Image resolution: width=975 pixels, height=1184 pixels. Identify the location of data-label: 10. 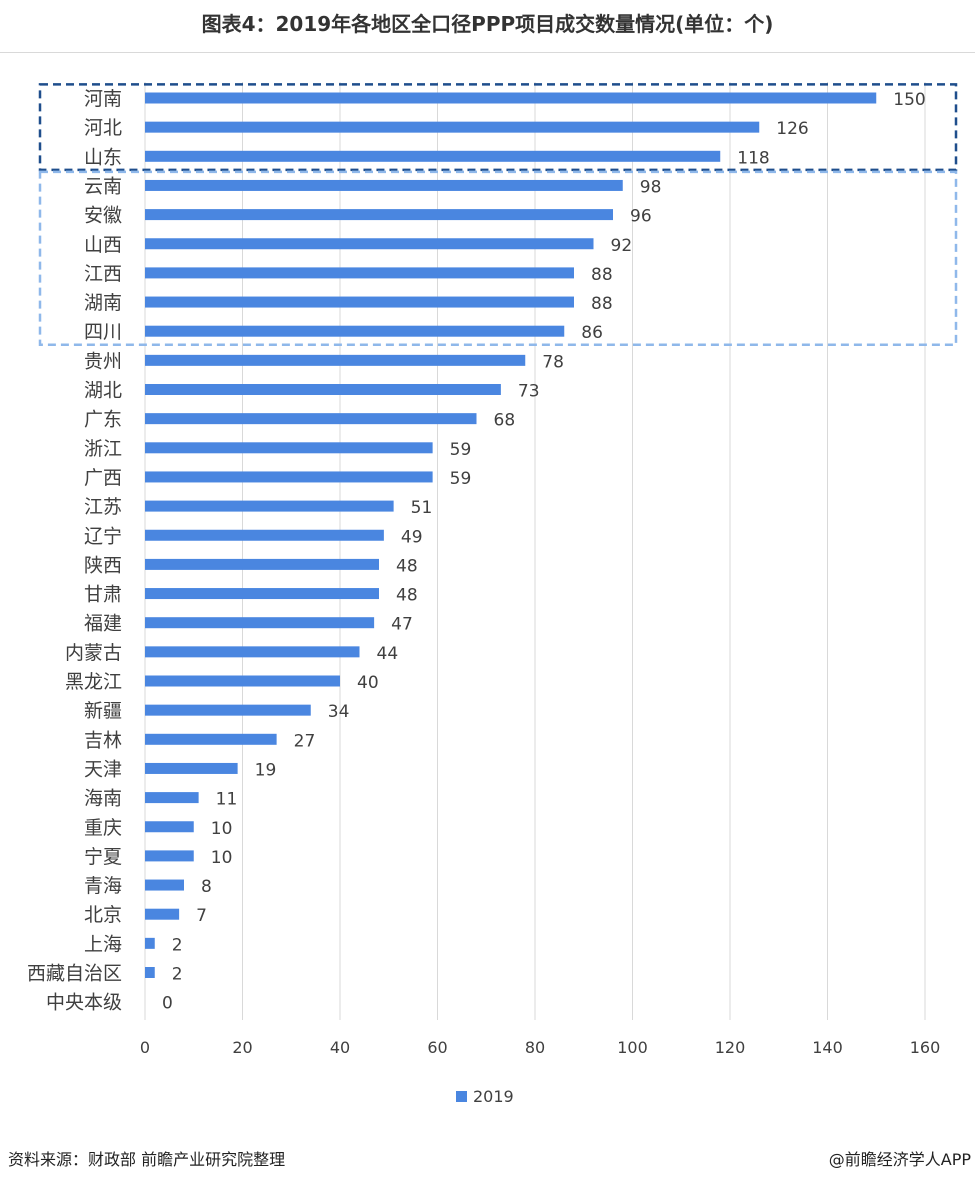
(222, 829).